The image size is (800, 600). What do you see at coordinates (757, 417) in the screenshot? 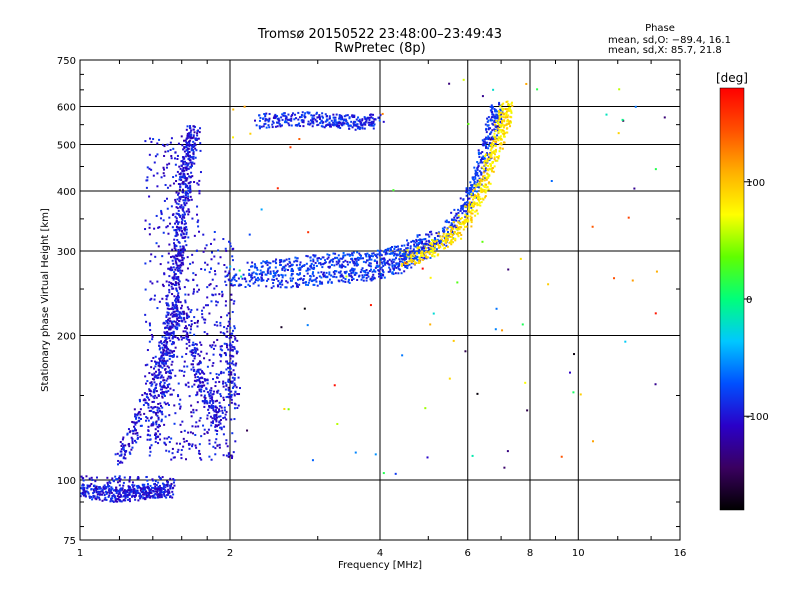
I see `colorbar-tick-label: -100` at bounding box center [757, 417].